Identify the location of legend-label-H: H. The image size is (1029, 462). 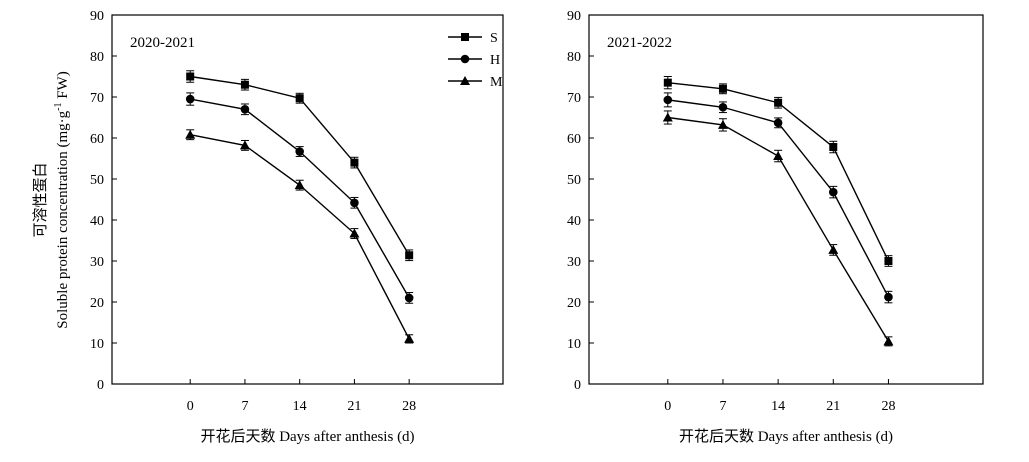
(495, 60).